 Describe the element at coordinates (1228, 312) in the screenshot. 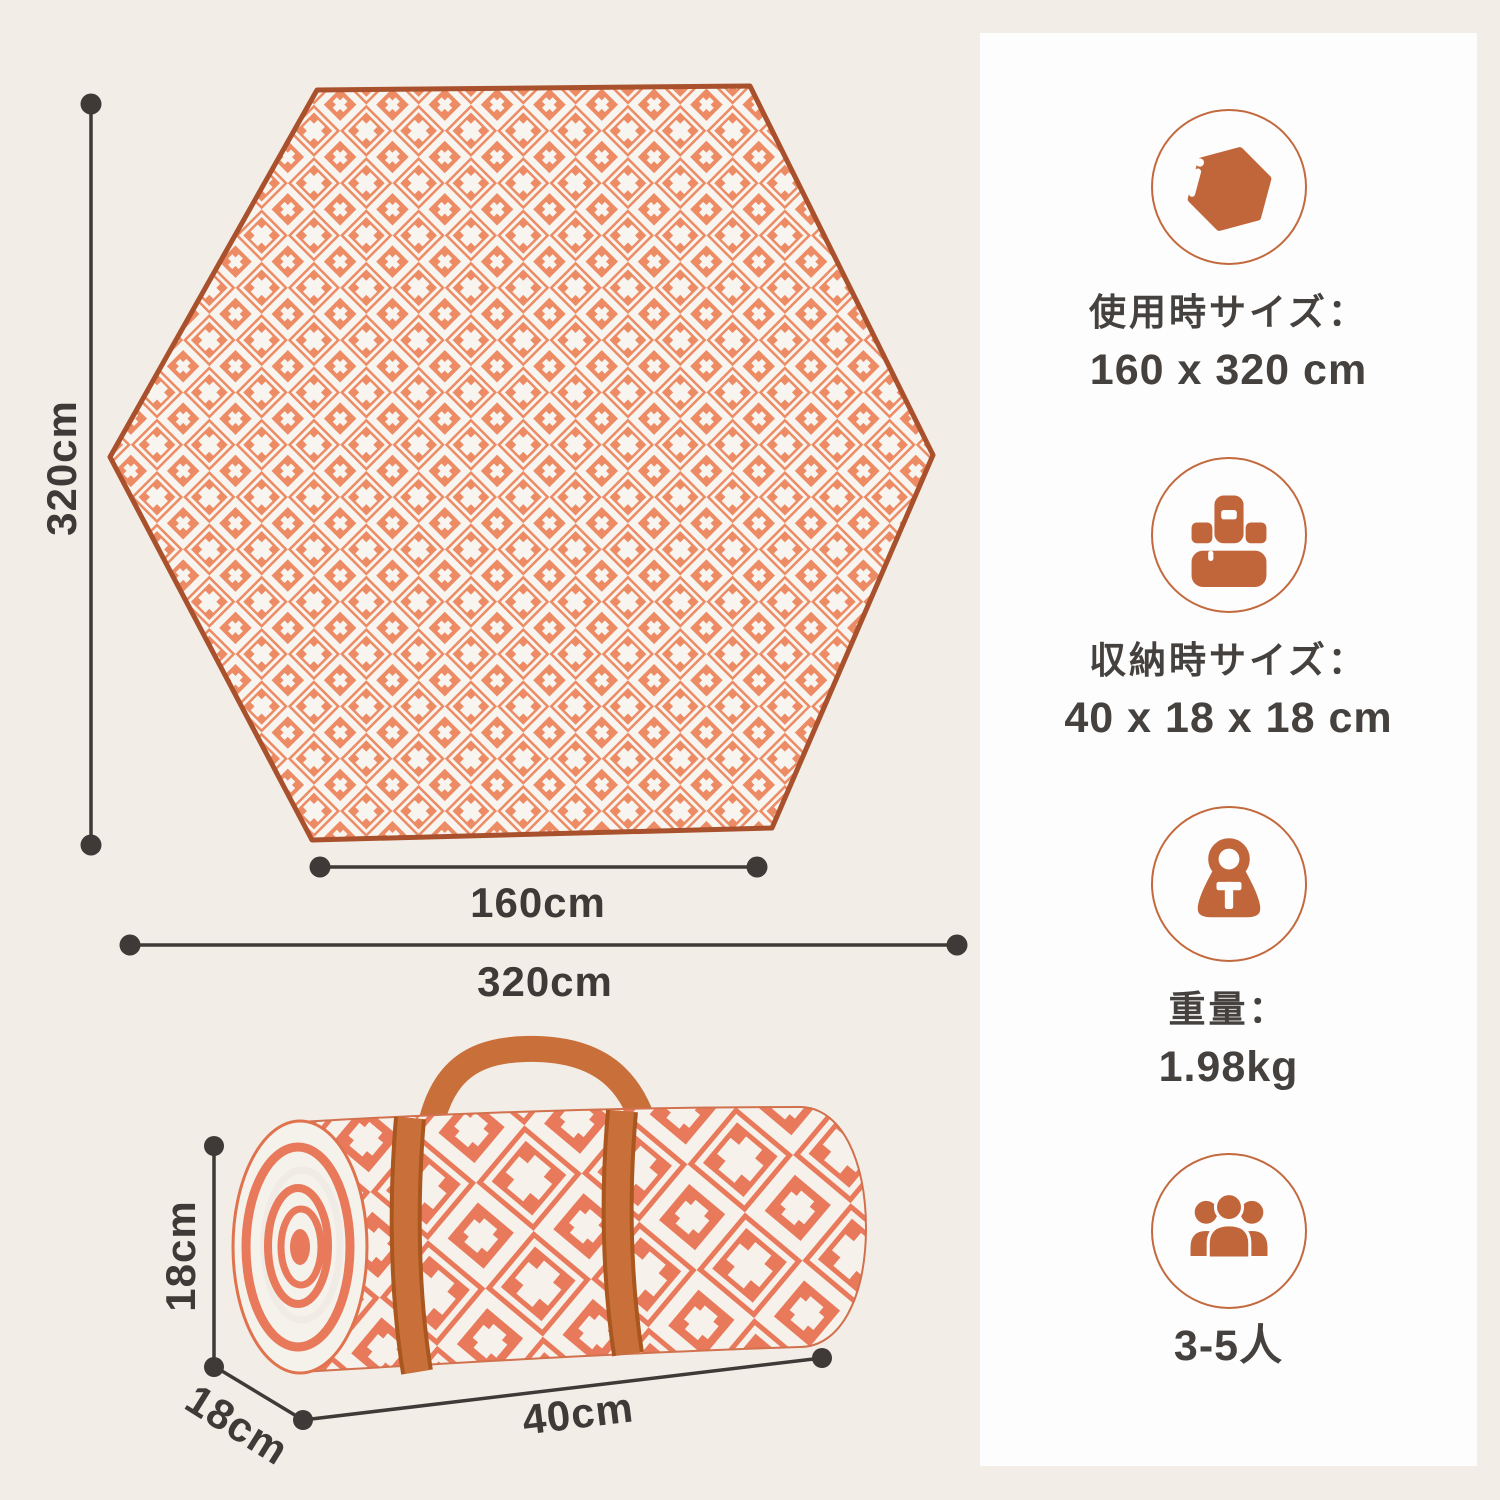

I see `spec-label: 使用時サイズ：` at that location.